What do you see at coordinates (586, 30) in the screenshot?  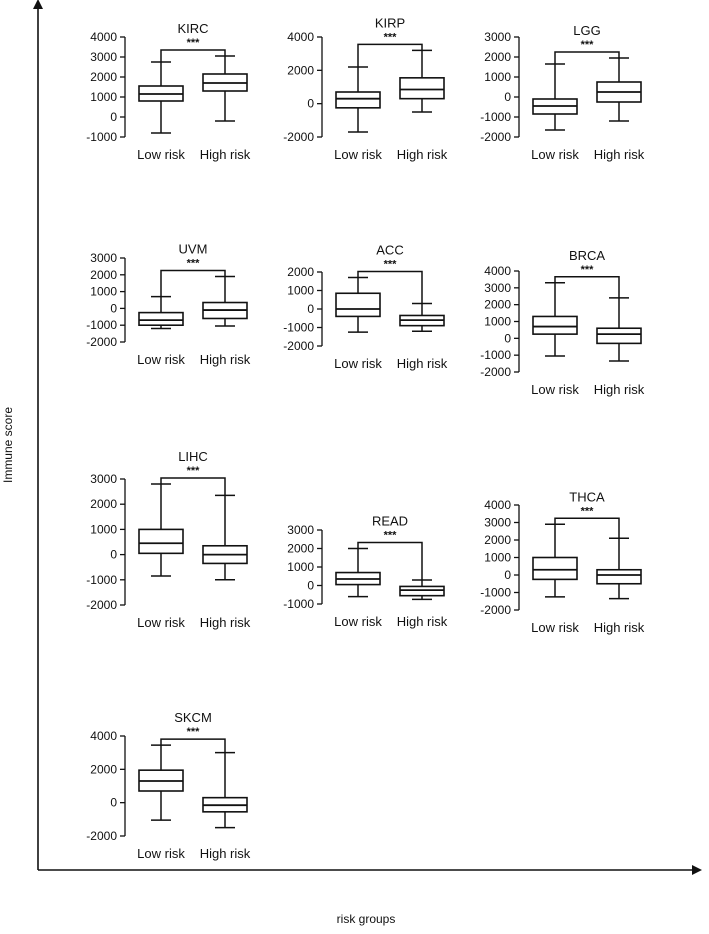 I see `panel-title: LGG` at bounding box center [586, 30].